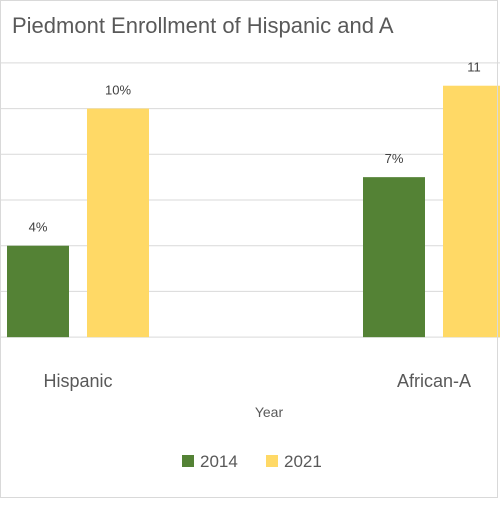 Image resolution: width=500 pixels, height=505 pixels. Describe the element at coordinates (434, 381) in the screenshot. I see `category-label-african-a: African-A` at that location.